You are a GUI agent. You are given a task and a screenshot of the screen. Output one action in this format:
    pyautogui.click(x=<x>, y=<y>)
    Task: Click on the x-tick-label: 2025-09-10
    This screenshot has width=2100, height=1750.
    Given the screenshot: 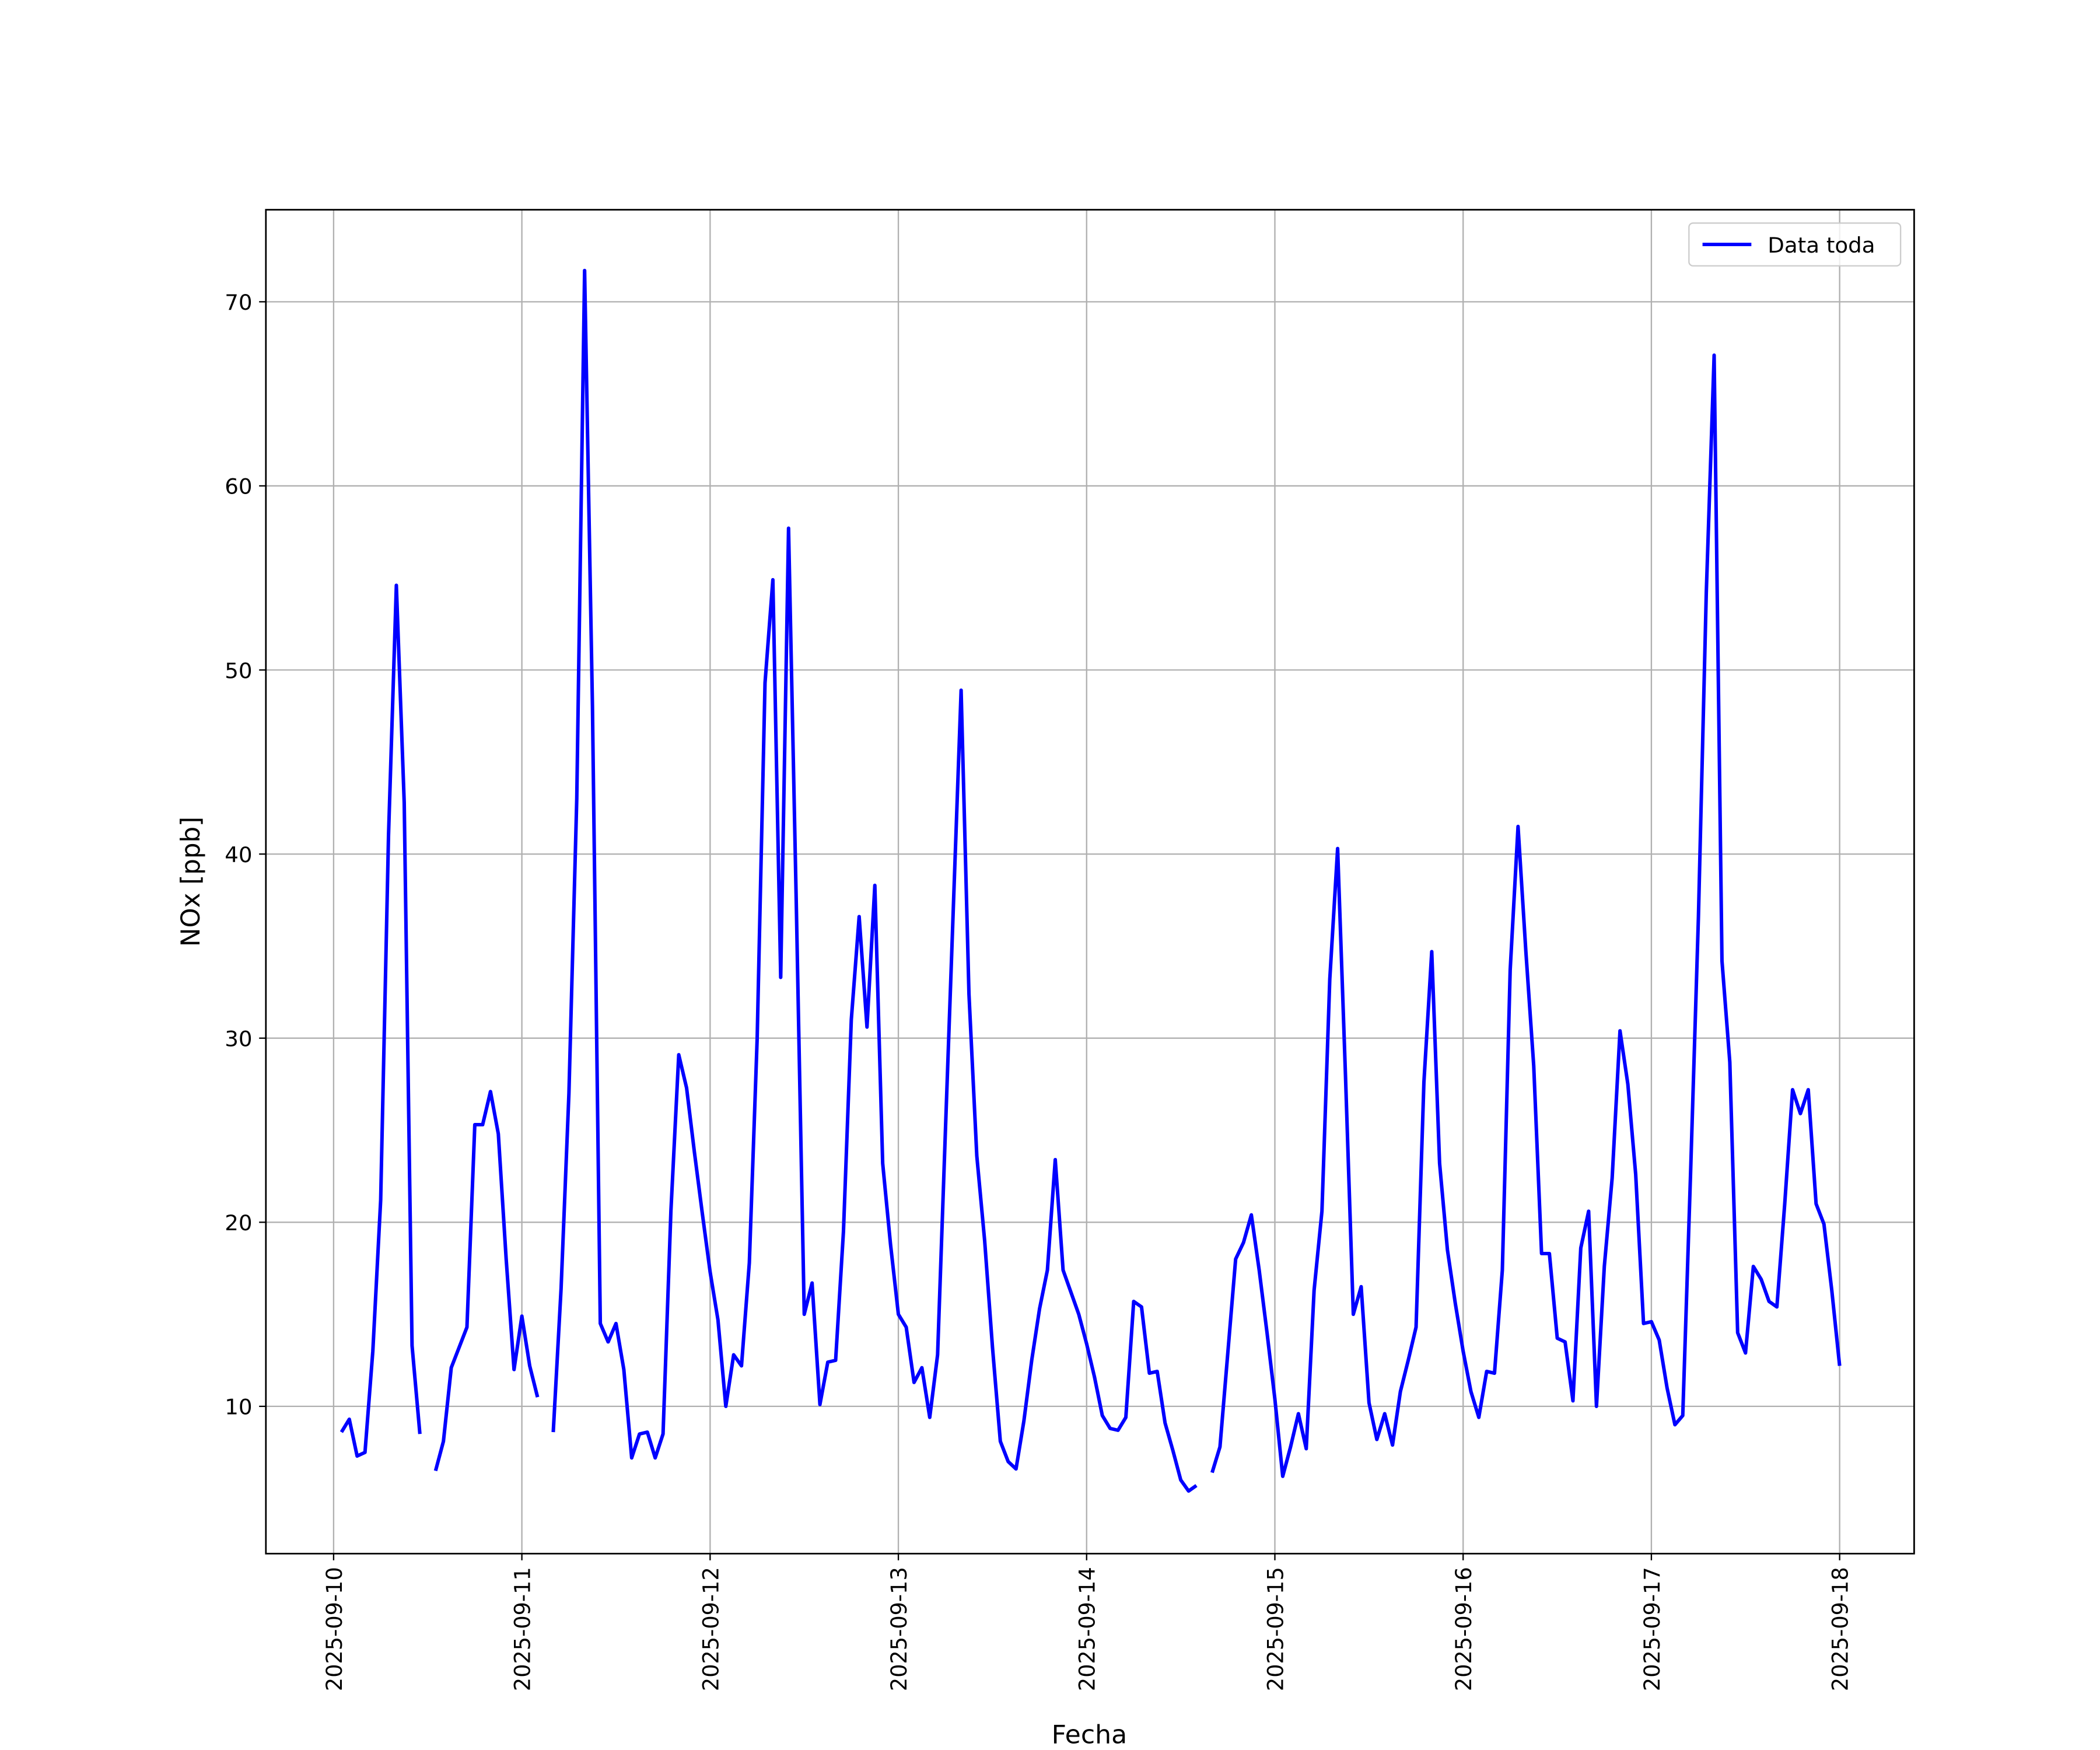 What is the action you would take?
    pyautogui.click(x=335, y=1629)
    